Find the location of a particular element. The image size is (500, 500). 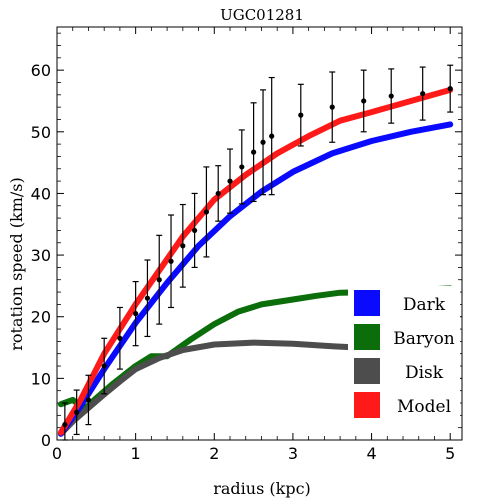

legend-swatch-model is located at coordinates (367, 405).